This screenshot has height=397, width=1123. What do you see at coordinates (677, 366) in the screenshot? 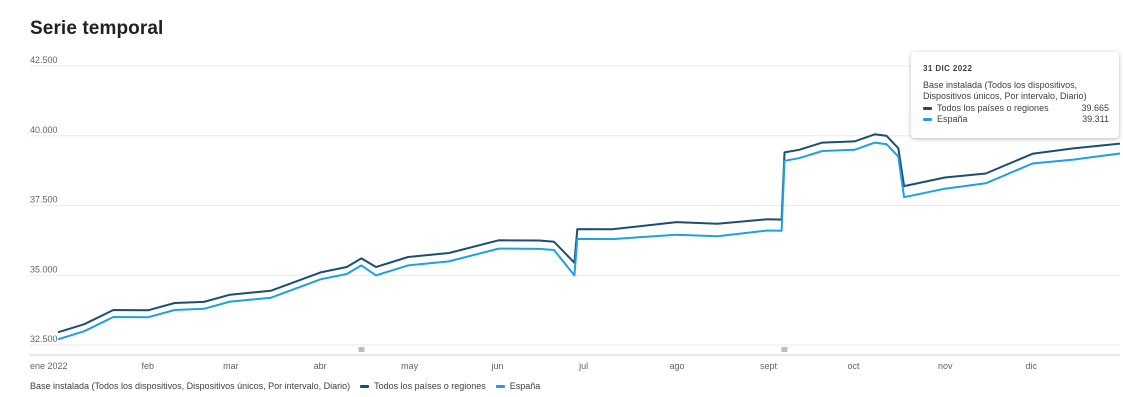
I see `x-tick-label-7: ago` at bounding box center [677, 366].